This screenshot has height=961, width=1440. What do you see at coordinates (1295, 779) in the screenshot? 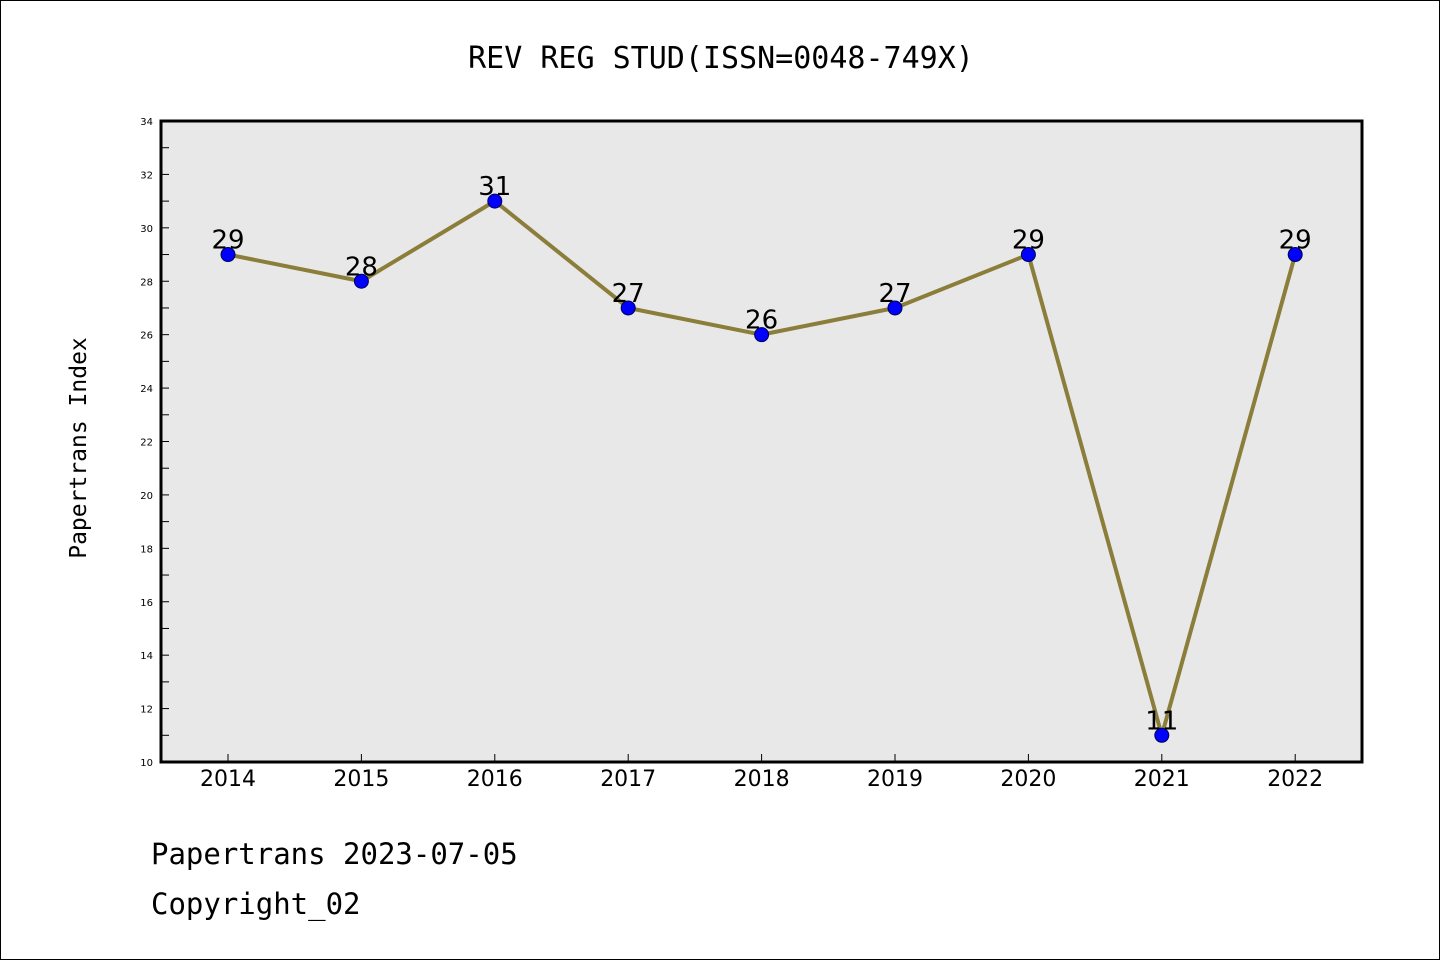
I see `x-tick-label: 2022` at bounding box center [1295, 779].